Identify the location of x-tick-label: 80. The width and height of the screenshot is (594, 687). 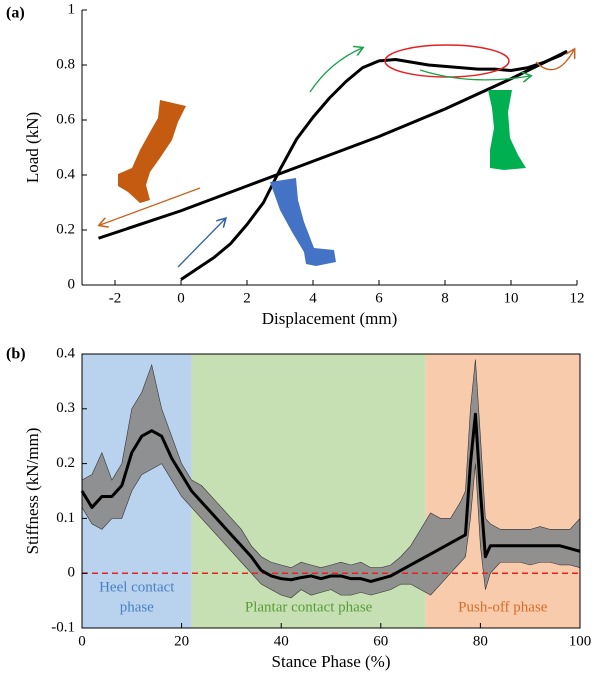
(480, 641).